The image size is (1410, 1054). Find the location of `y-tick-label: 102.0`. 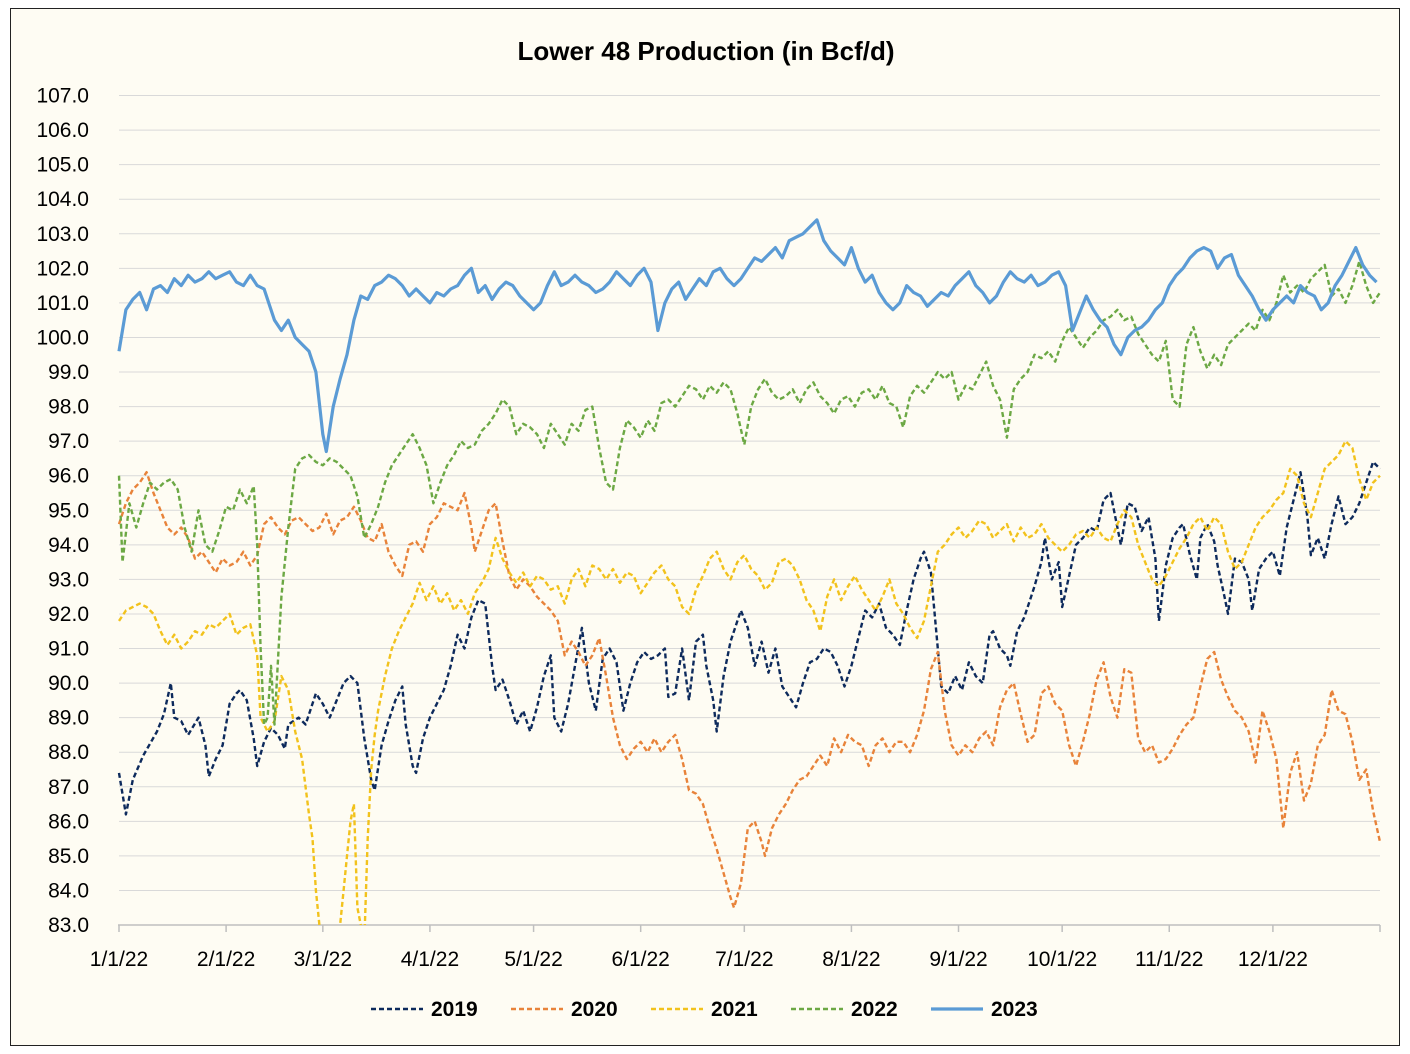

y-tick-label: 102.0 is located at coordinates (62, 268).